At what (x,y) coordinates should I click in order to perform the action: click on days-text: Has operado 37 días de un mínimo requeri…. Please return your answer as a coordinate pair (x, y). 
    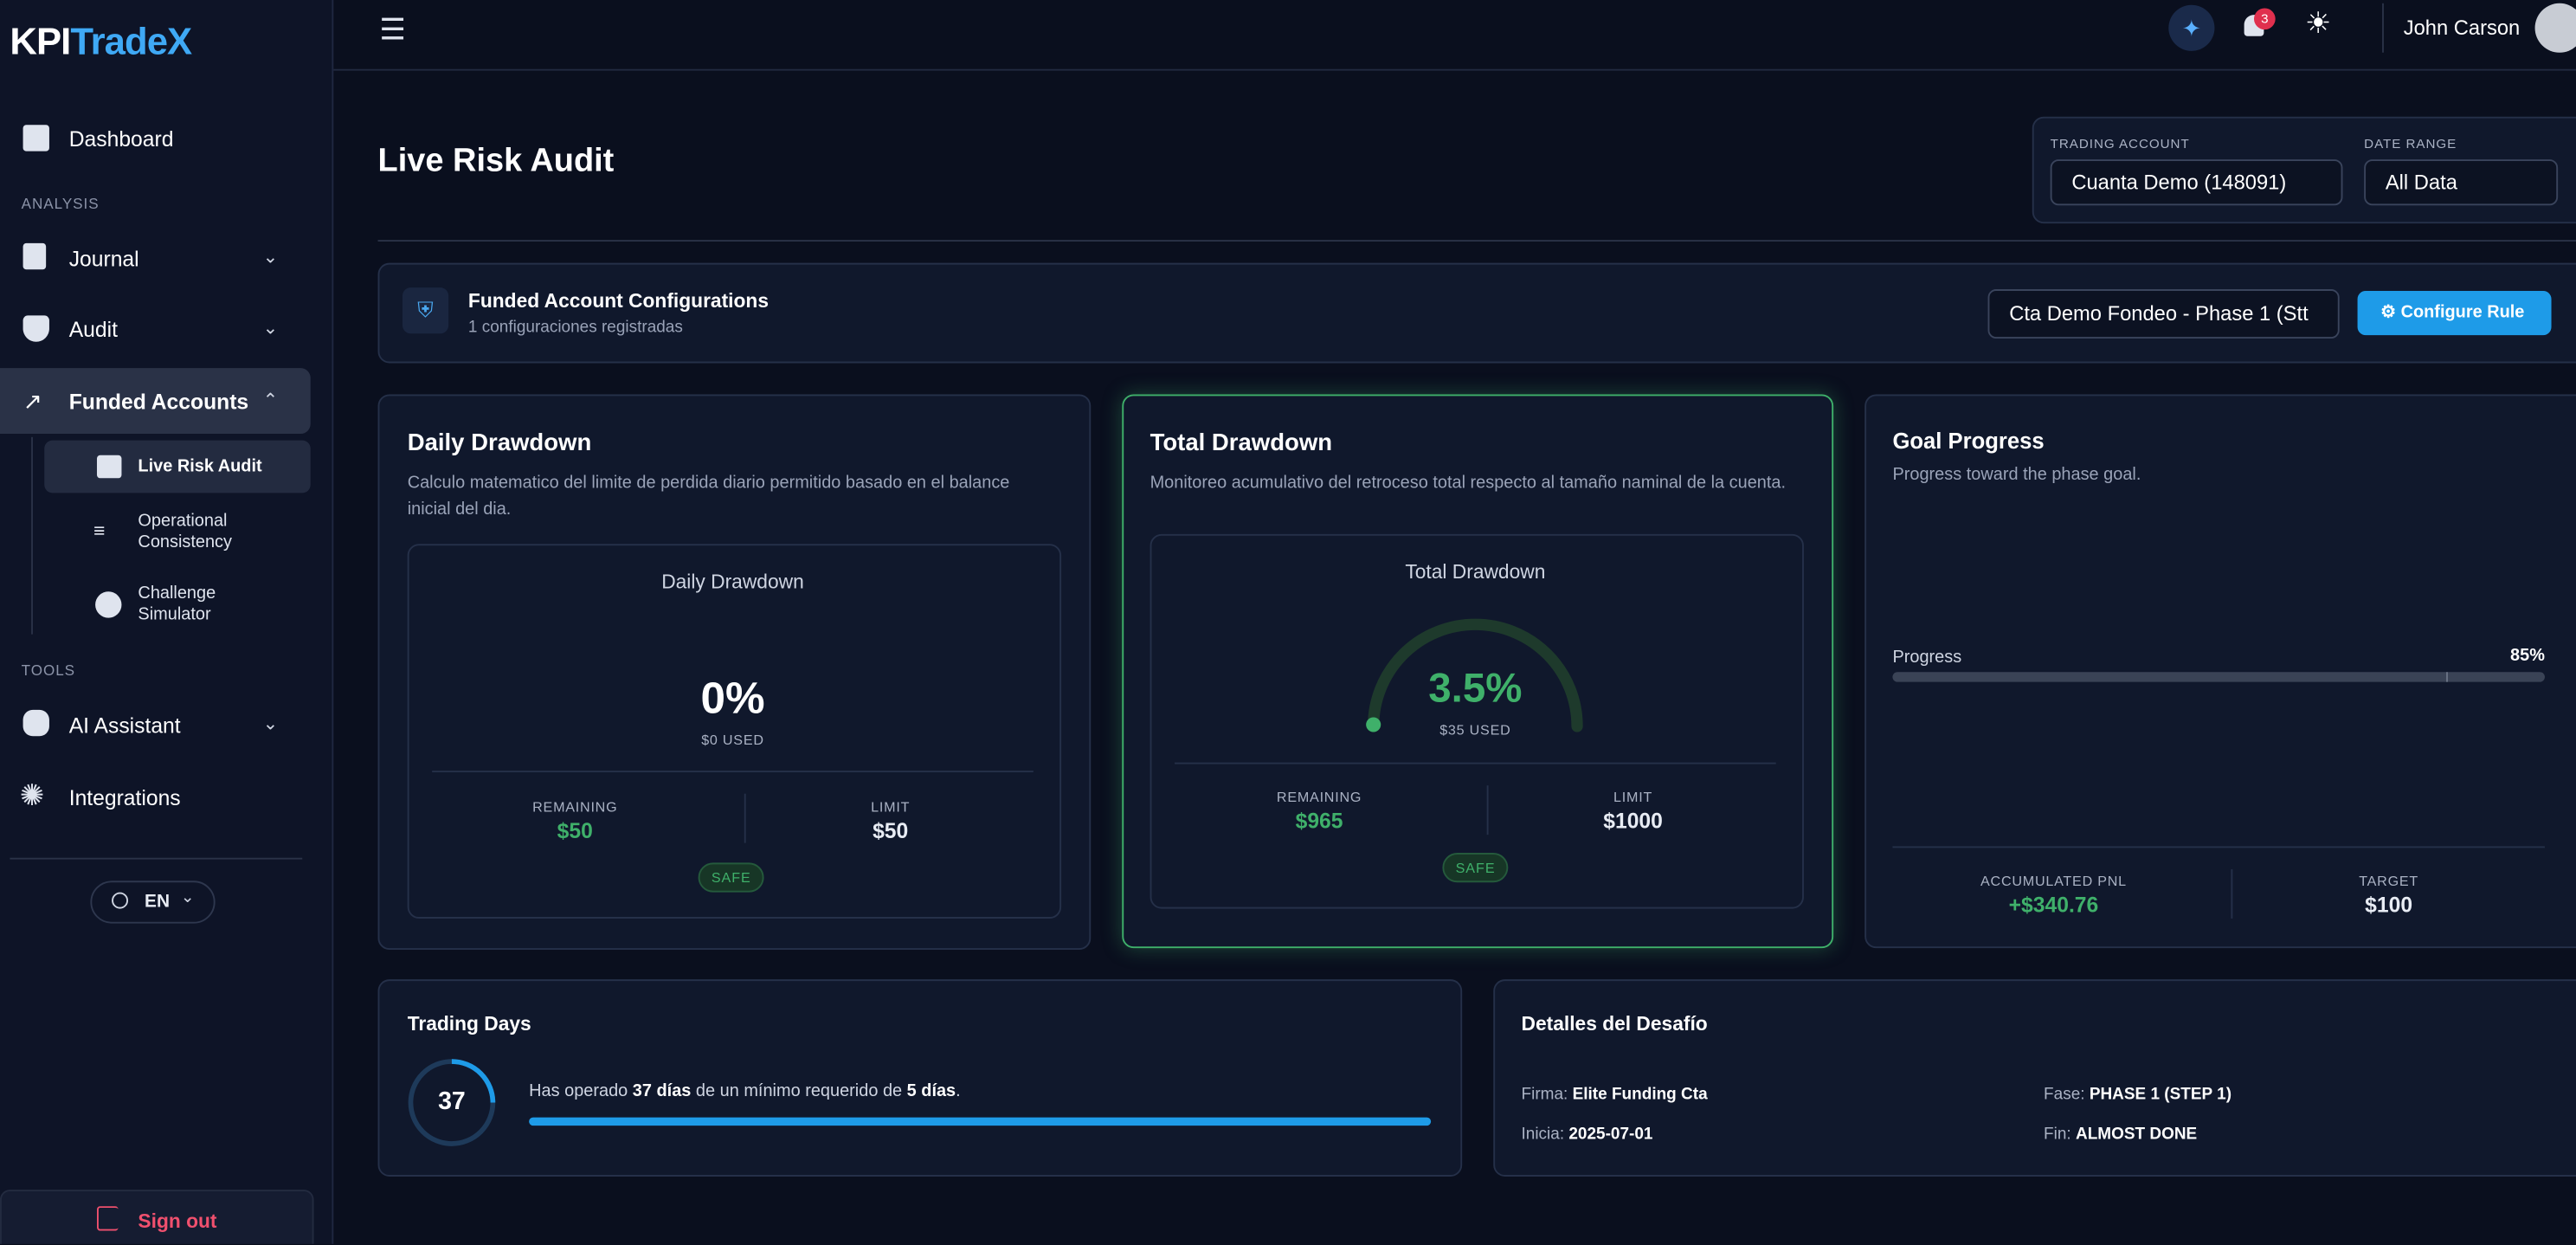
    Looking at the image, I should click on (745, 1091).